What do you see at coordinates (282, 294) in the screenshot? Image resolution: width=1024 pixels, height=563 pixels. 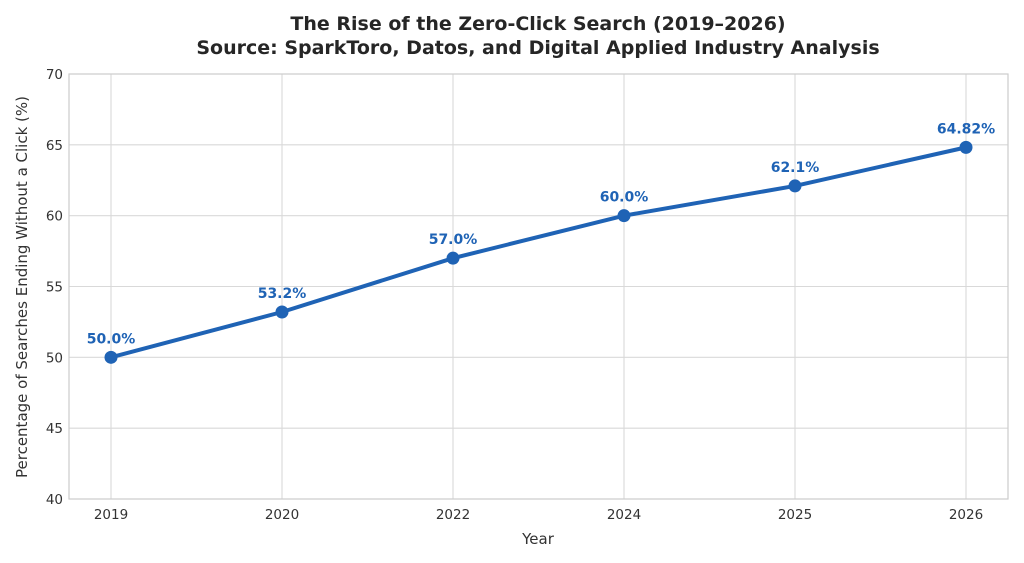 I see `data-label: 53.2%` at bounding box center [282, 294].